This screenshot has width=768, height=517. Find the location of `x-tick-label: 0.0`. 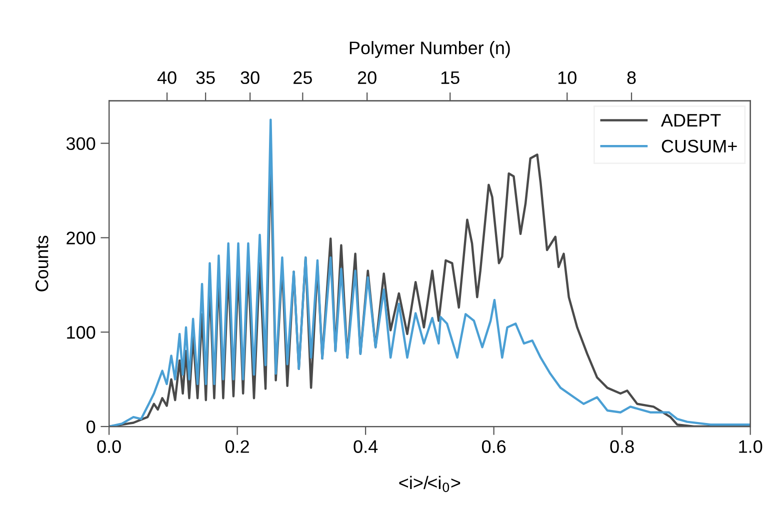

x-tick-label: 0.0 is located at coordinates (109, 446).